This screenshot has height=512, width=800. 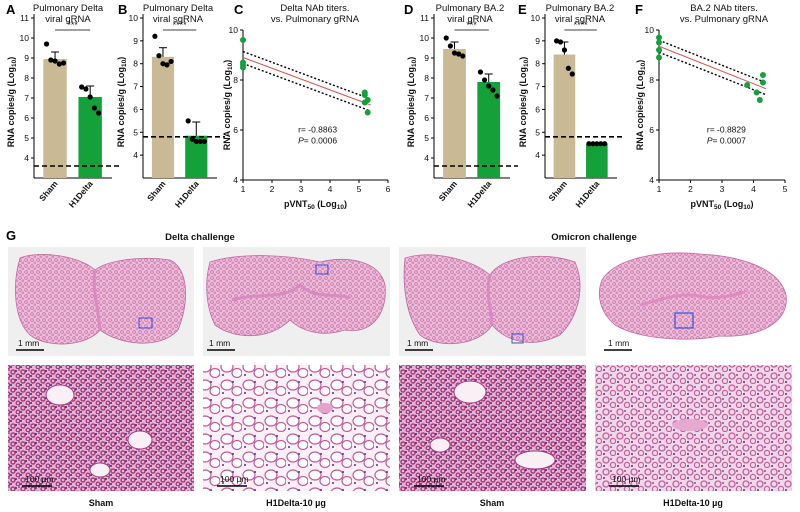 I want to click on y-tick-label: 11, so click(x=24, y=18).